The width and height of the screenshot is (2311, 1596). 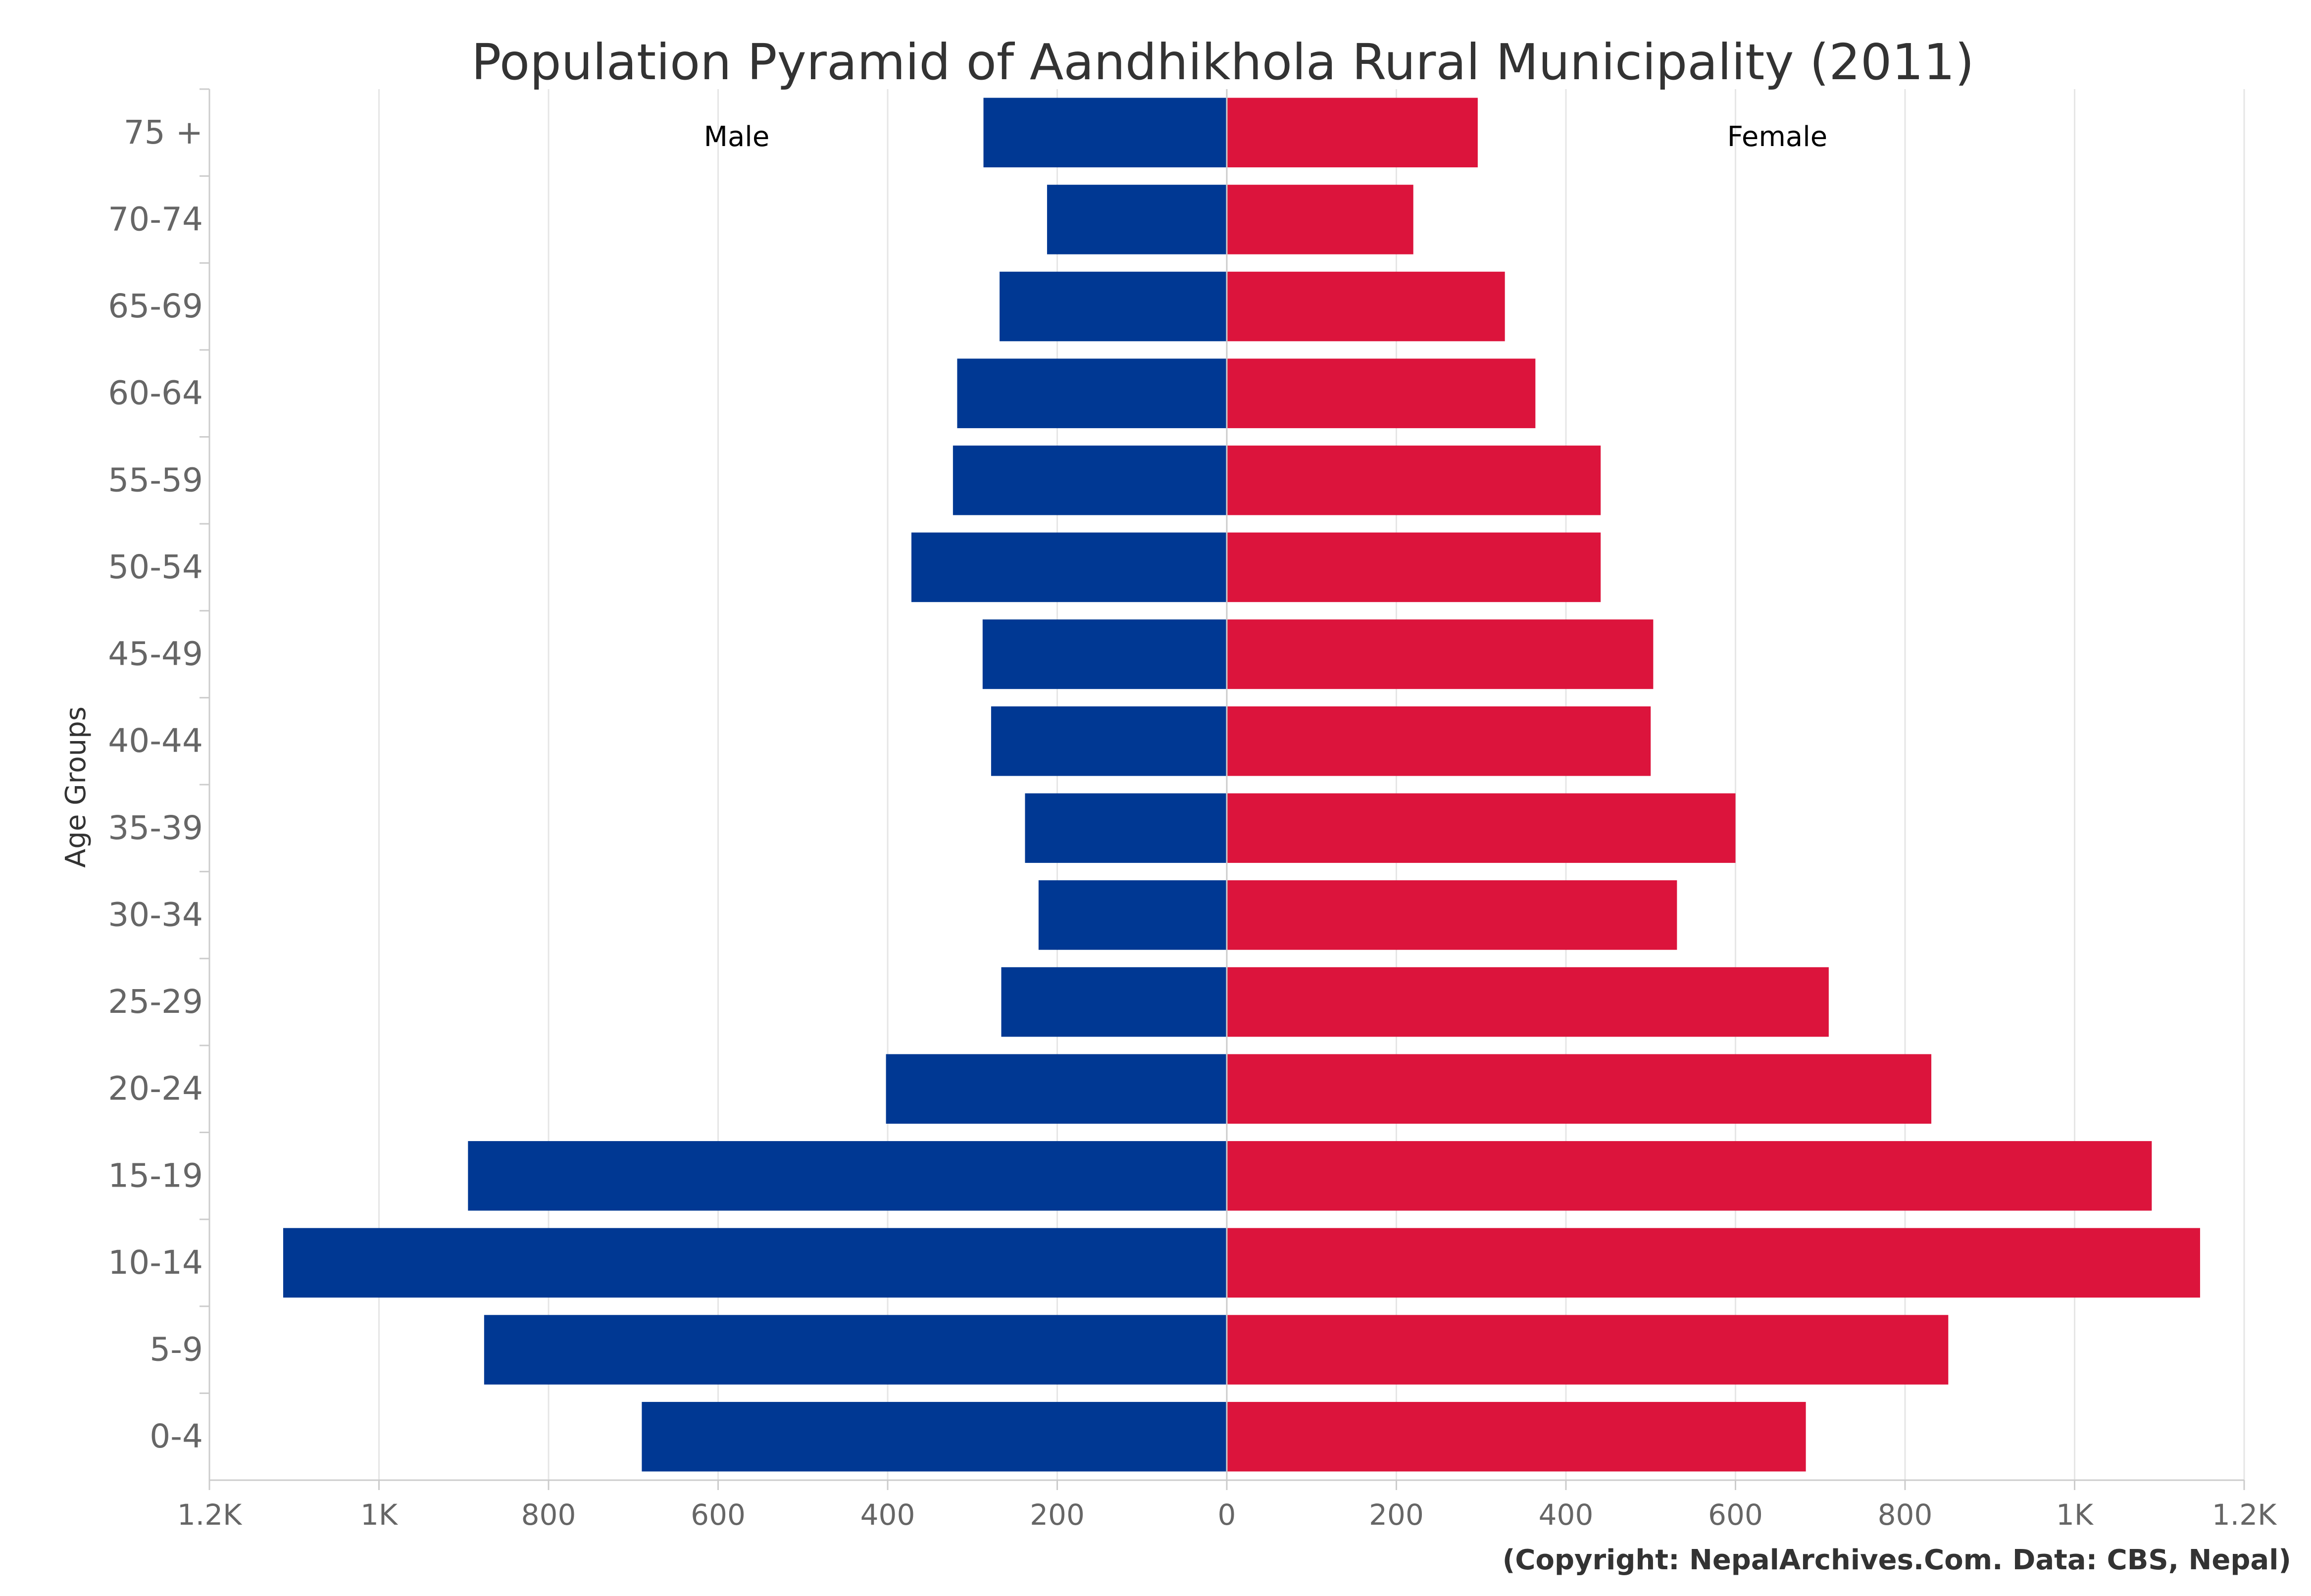 I want to click on x-tick-label: 0, so click(x=1227, y=1515).